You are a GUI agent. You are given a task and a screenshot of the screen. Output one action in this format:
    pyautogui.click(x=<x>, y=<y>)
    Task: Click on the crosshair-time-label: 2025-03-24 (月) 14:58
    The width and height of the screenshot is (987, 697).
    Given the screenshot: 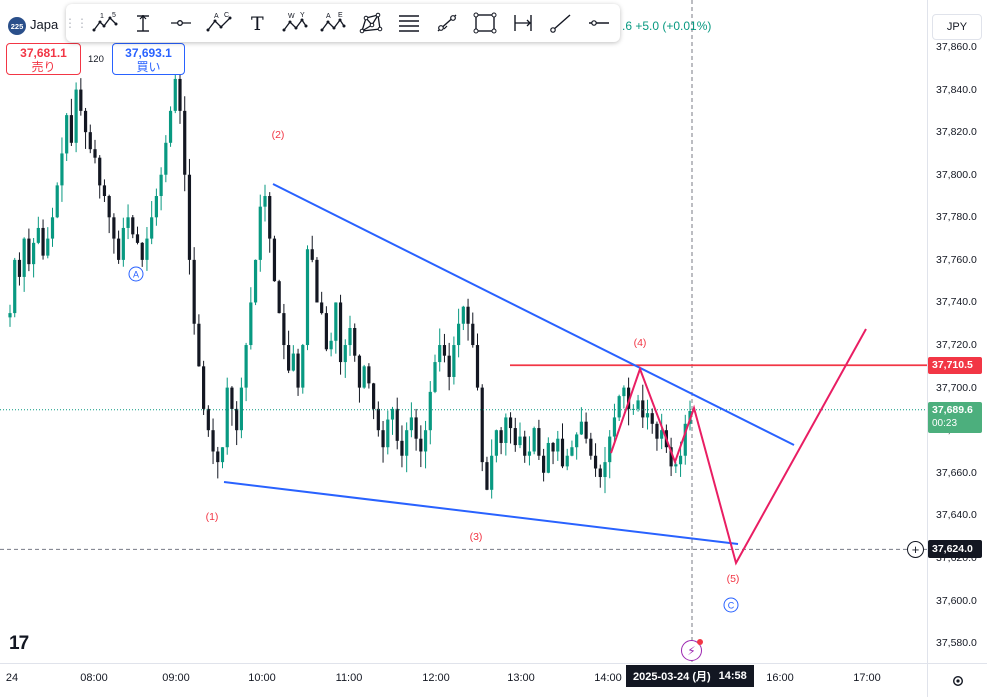 What is the action you would take?
    pyautogui.click(x=690, y=676)
    